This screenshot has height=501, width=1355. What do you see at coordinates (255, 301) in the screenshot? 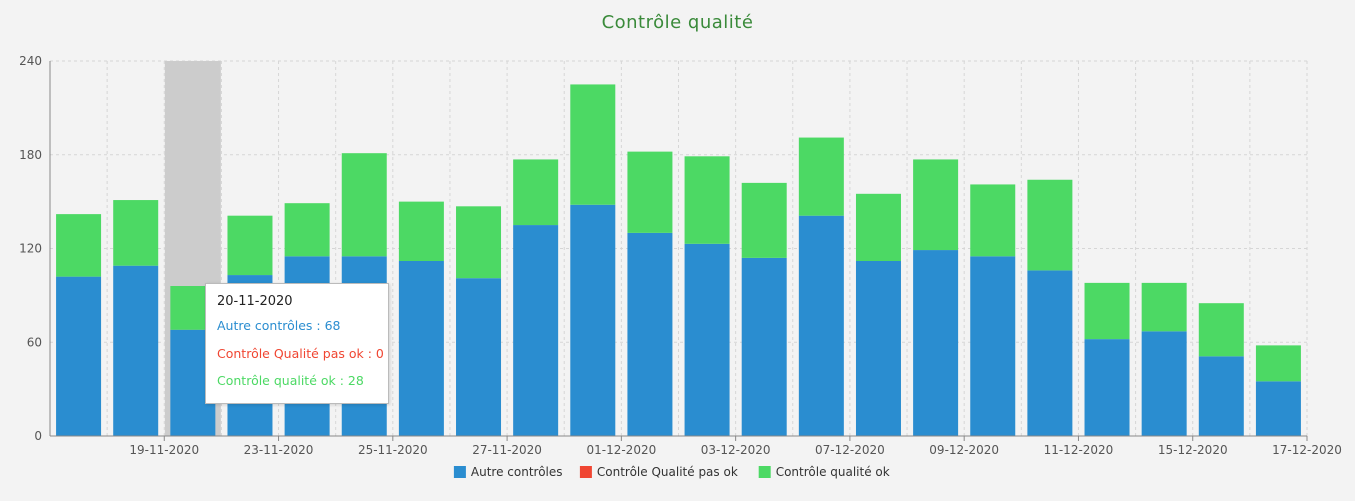
I see `tooltip-title: 20-11-2020` at bounding box center [255, 301].